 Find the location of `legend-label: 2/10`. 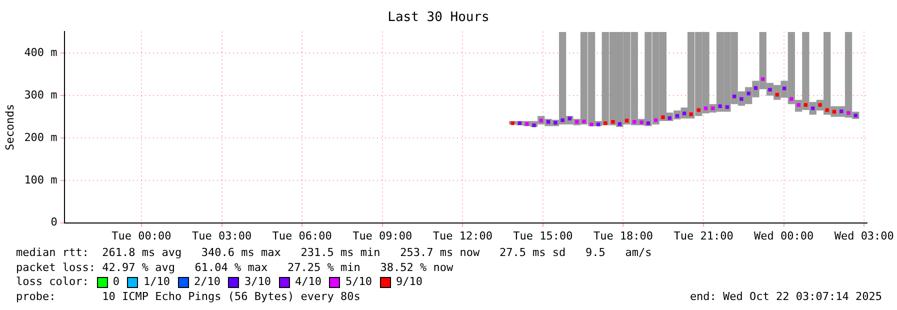

legend-label: 2/10 is located at coordinates (207, 282).